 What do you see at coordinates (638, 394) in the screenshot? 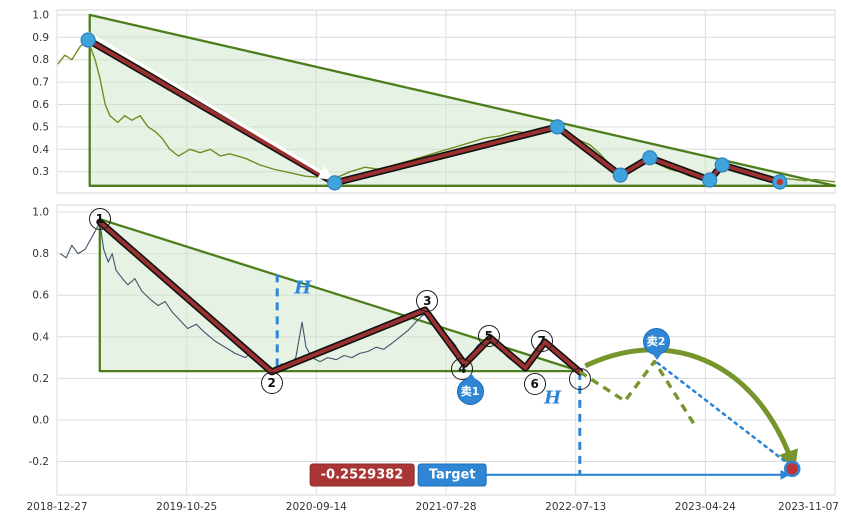
I see `projected-zigzag` at bounding box center [638, 394].